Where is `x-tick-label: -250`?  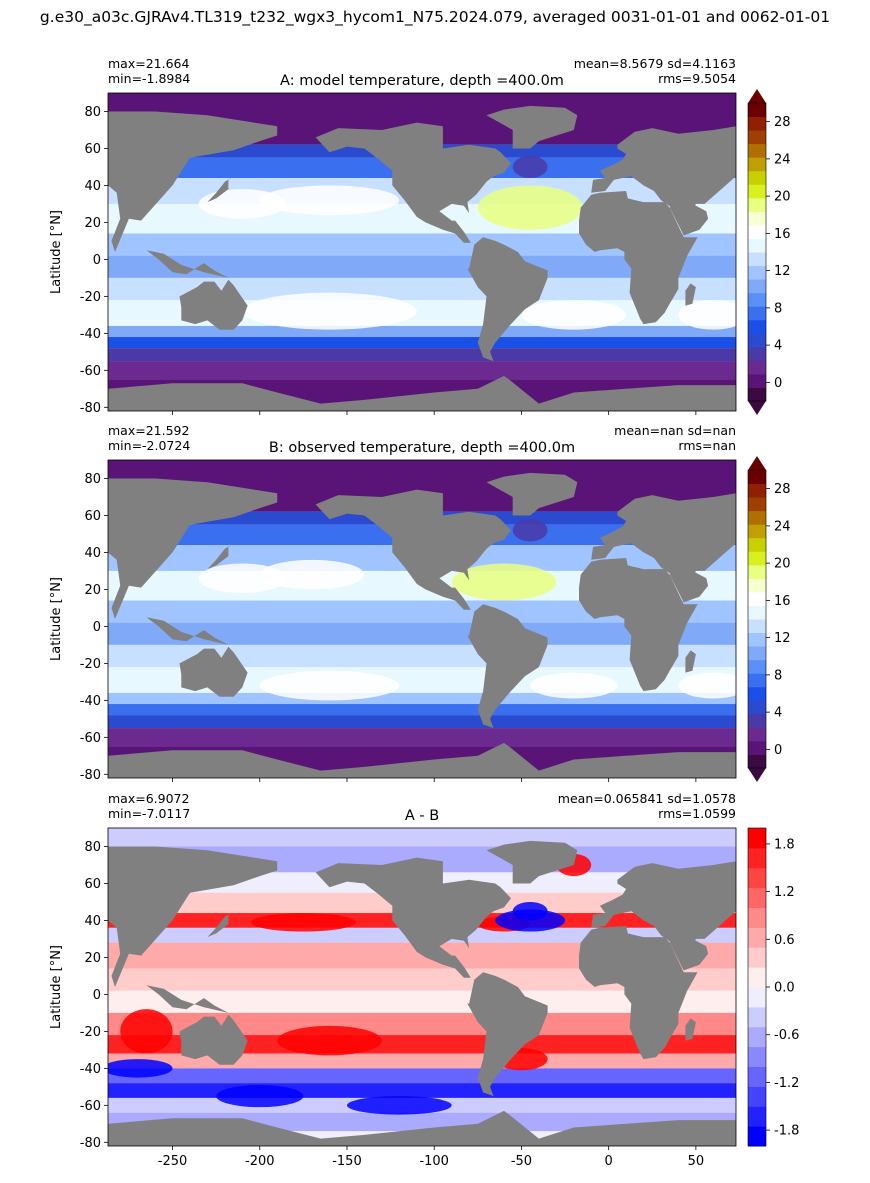
x-tick-label: -250 is located at coordinates (173, 1161).